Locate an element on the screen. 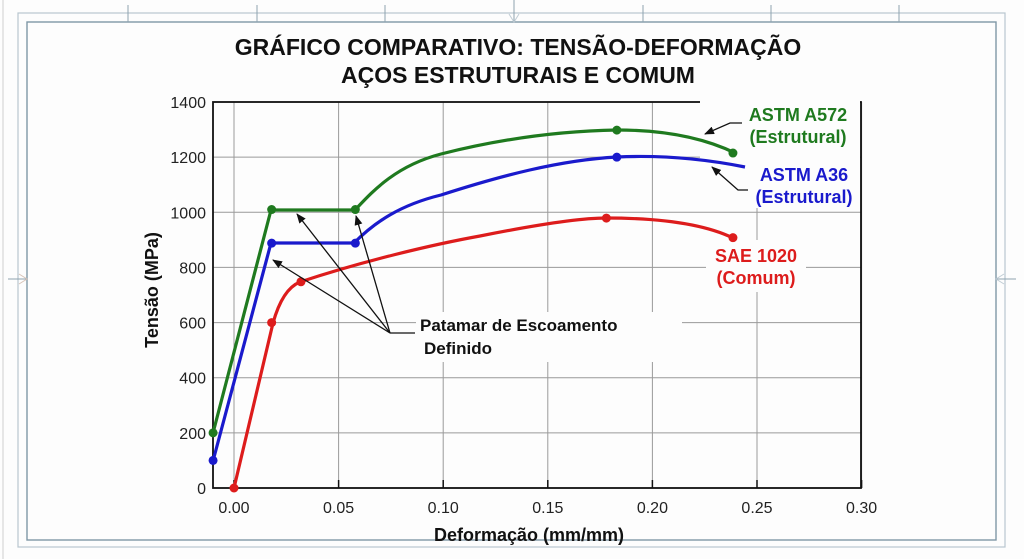 This screenshot has height=559, width=1024. x-tick-label: 0.05 is located at coordinates (338, 508).